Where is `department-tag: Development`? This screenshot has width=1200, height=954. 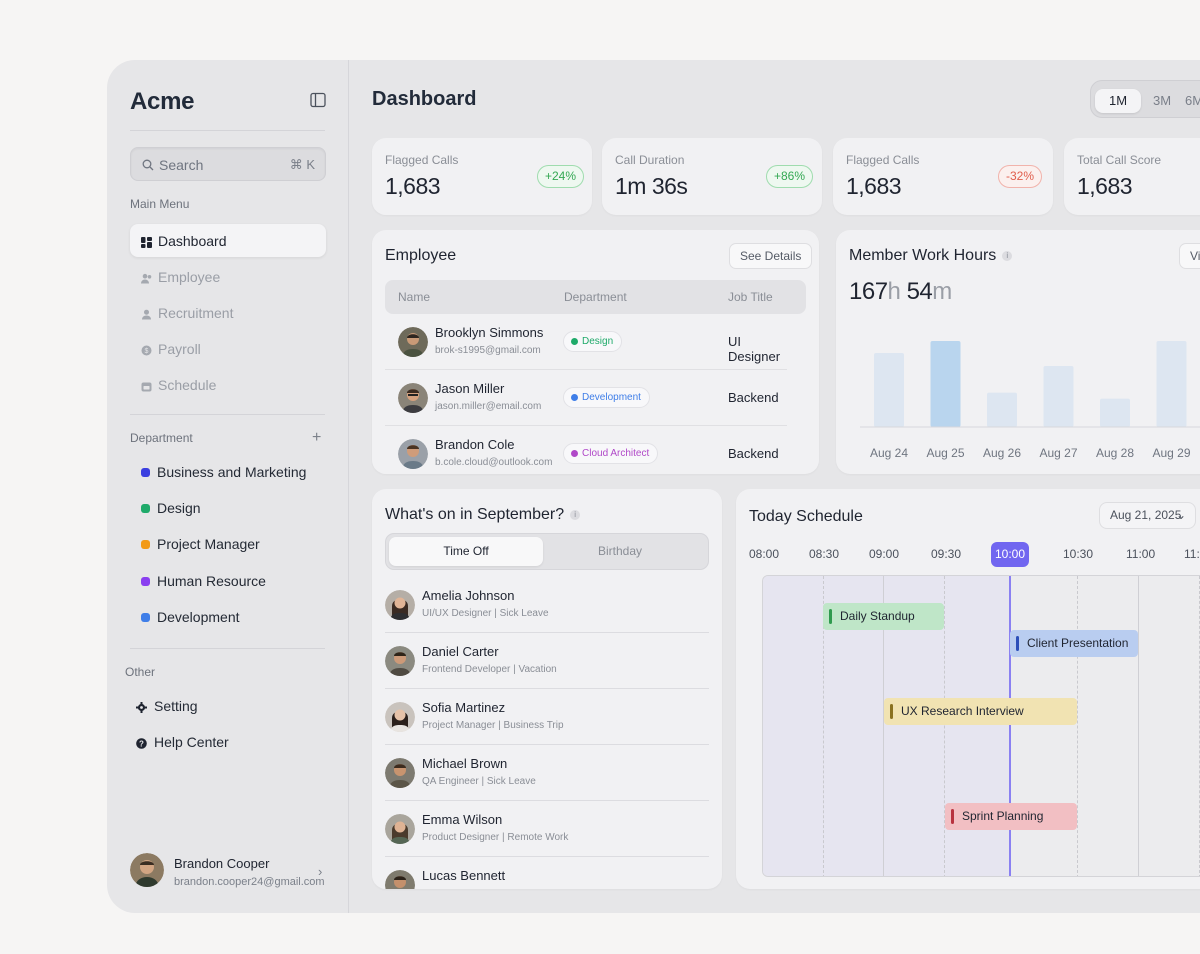 department-tag: Development is located at coordinates (606, 397).